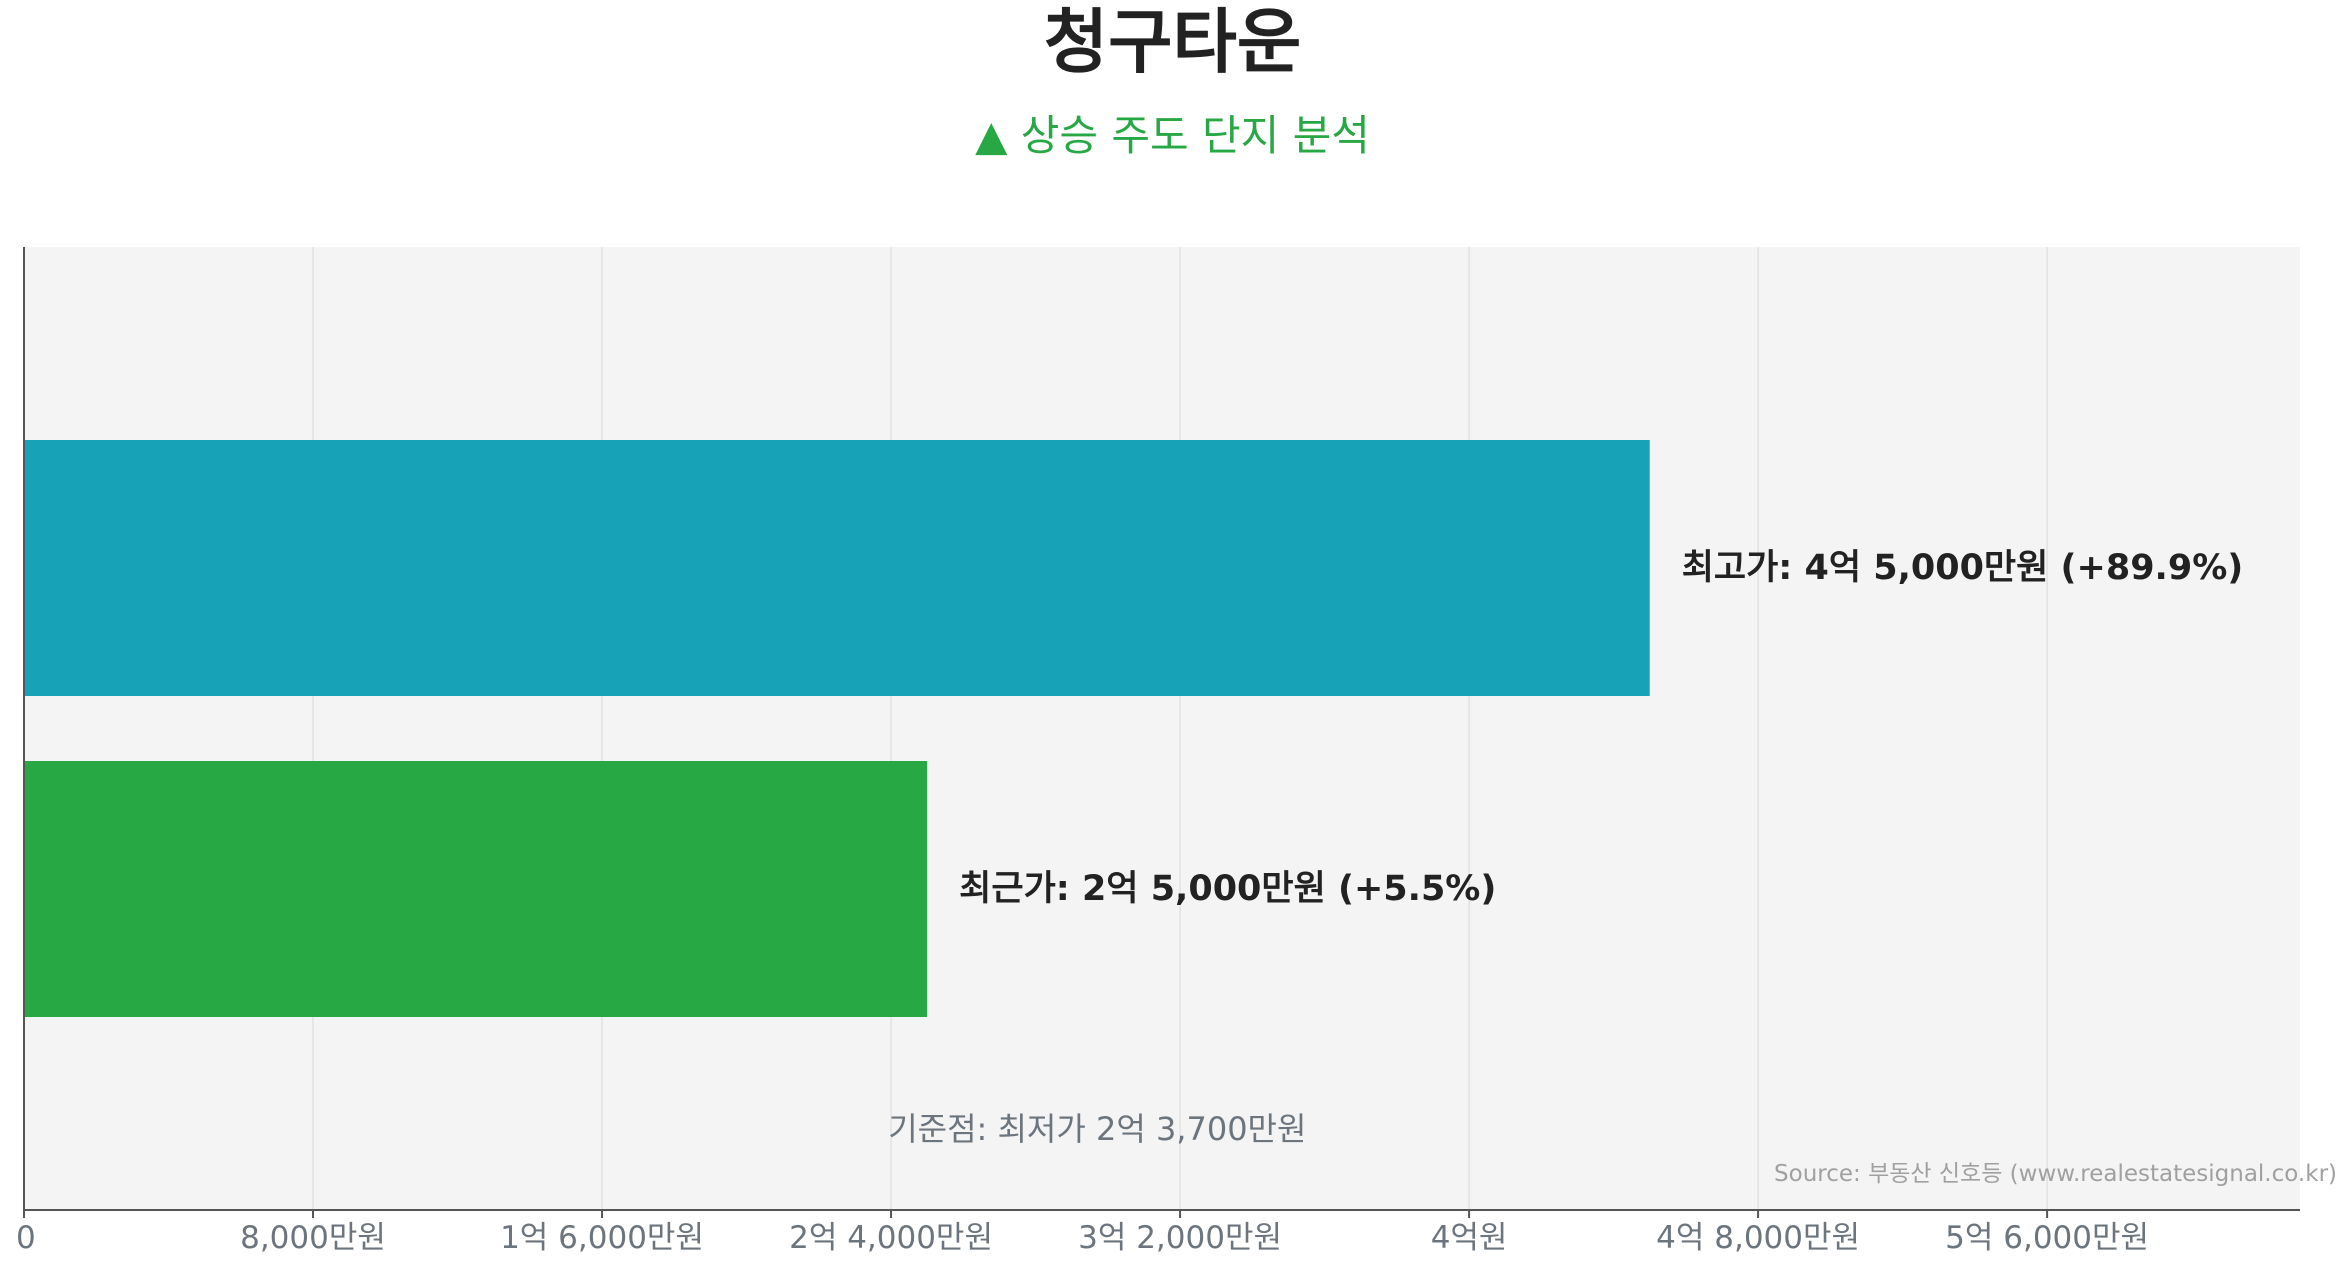  Describe the element at coordinates (1172, 42) in the screenshot. I see `chart-title: 청구타운` at that location.